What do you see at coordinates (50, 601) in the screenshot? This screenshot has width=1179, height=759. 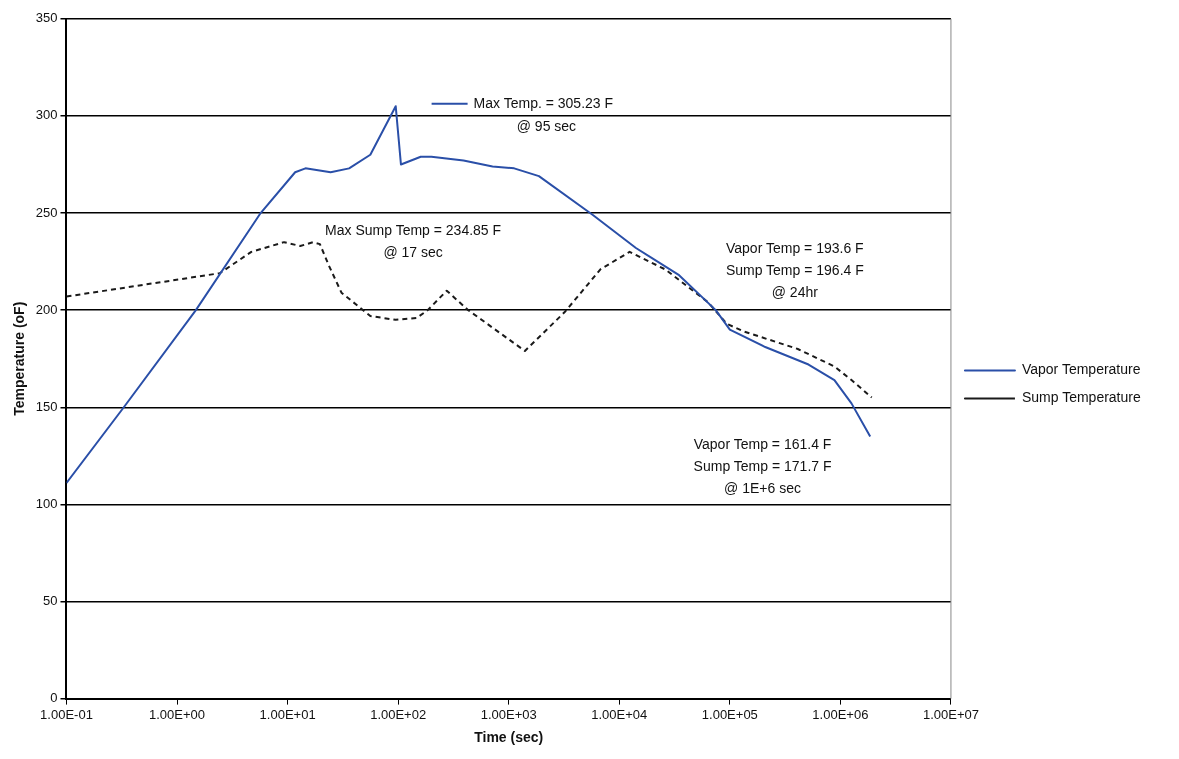 I see `y-tick-label: 50` at bounding box center [50, 601].